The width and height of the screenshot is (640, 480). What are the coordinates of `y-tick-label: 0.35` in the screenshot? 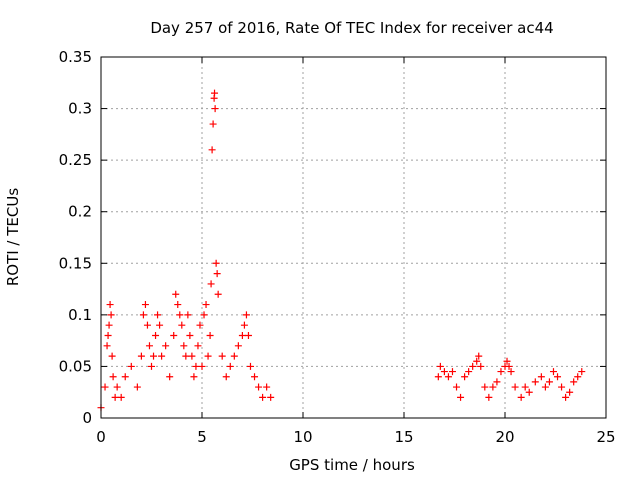 It's located at (75, 57).